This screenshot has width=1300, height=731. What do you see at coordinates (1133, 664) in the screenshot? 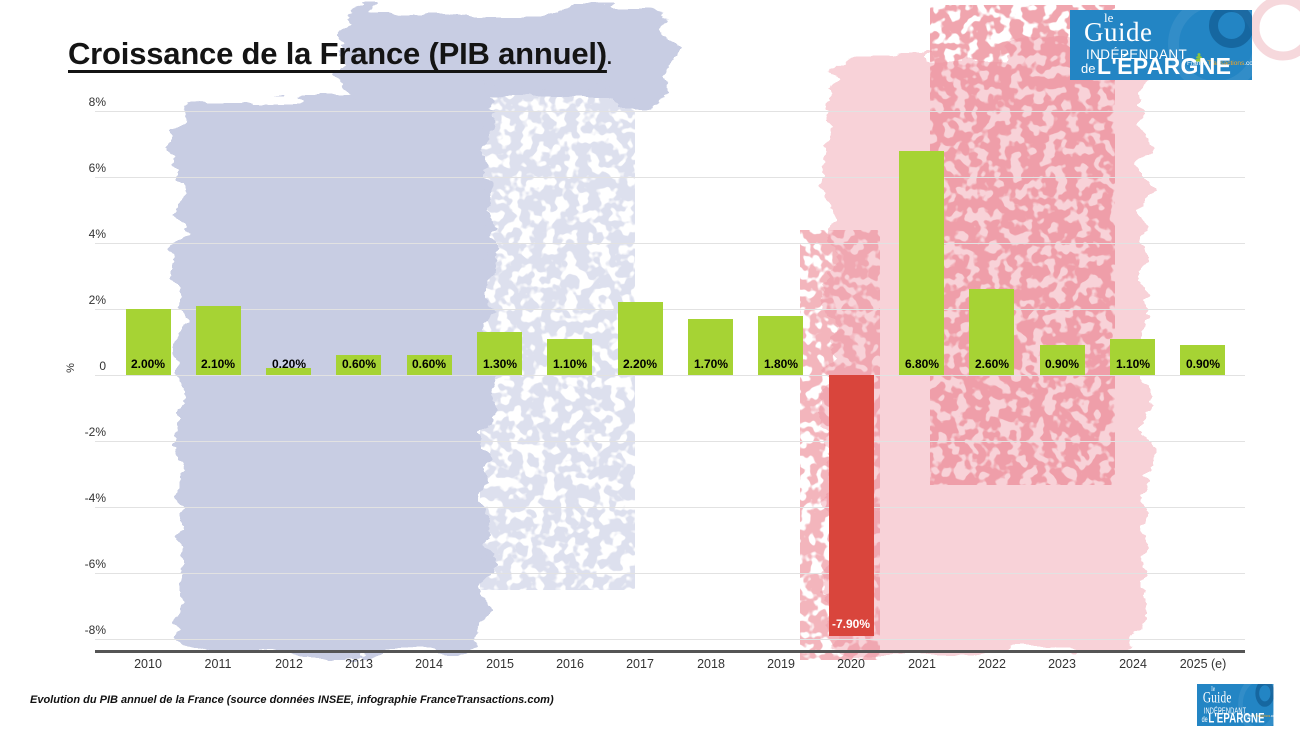
I see `x-tick-label-2024: 2024` at bounding box center [1133, 664].